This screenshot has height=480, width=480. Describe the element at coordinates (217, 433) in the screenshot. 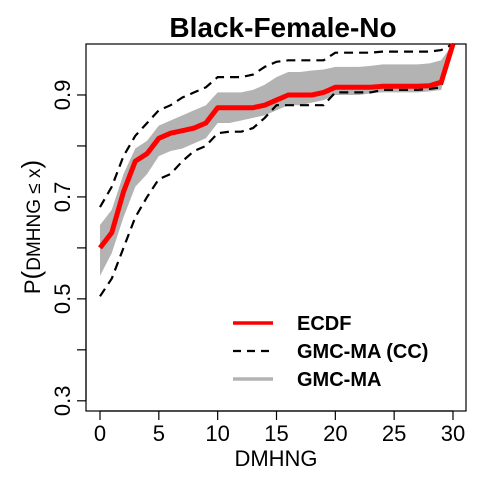

I see `x-tick-label: 10` at that location.